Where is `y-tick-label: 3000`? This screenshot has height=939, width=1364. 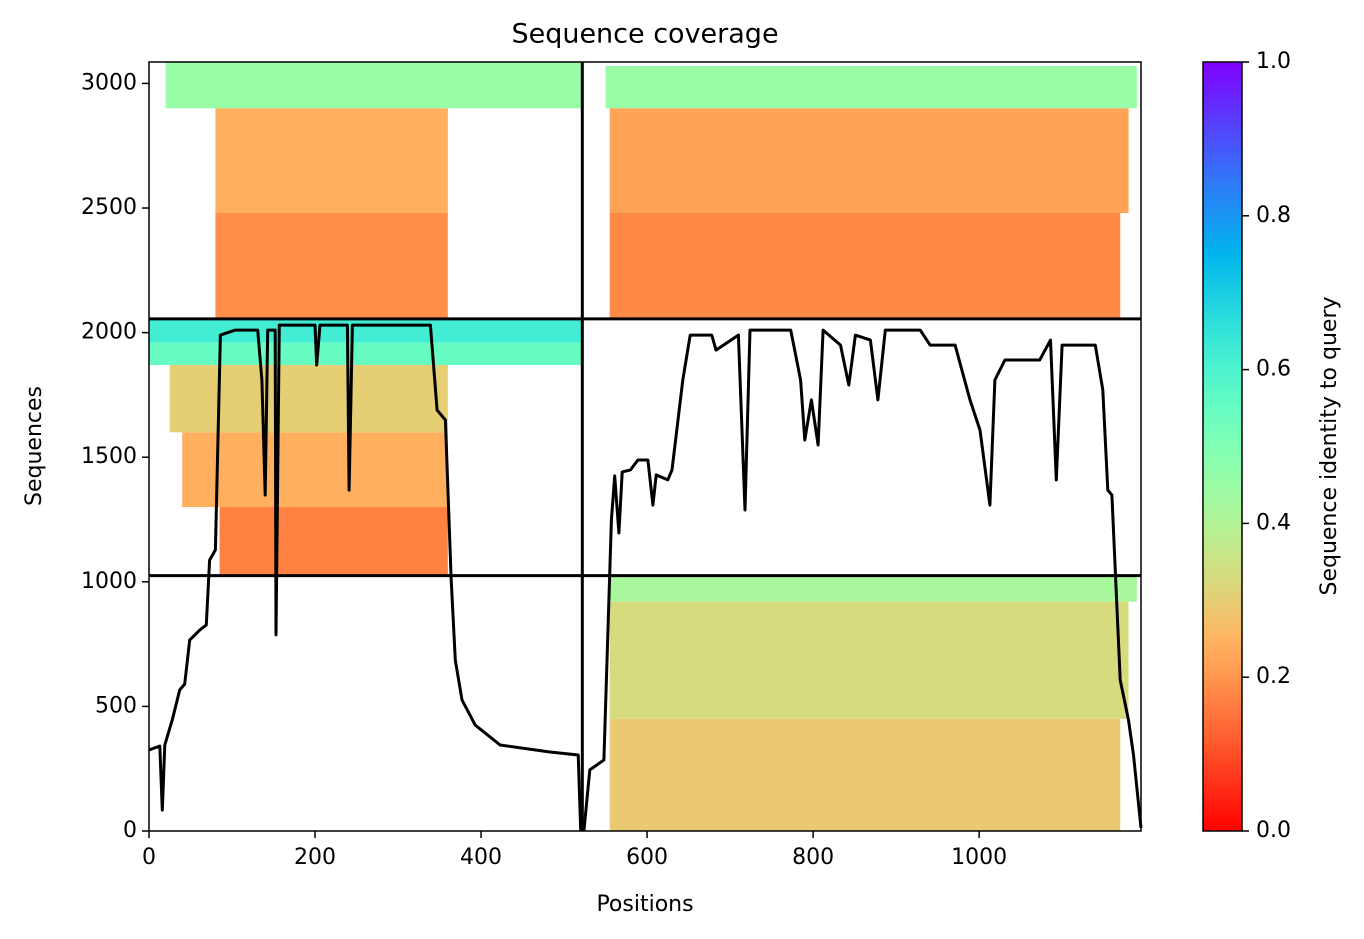 y-tick-label: 3000 is located at coordinates (109, 82).